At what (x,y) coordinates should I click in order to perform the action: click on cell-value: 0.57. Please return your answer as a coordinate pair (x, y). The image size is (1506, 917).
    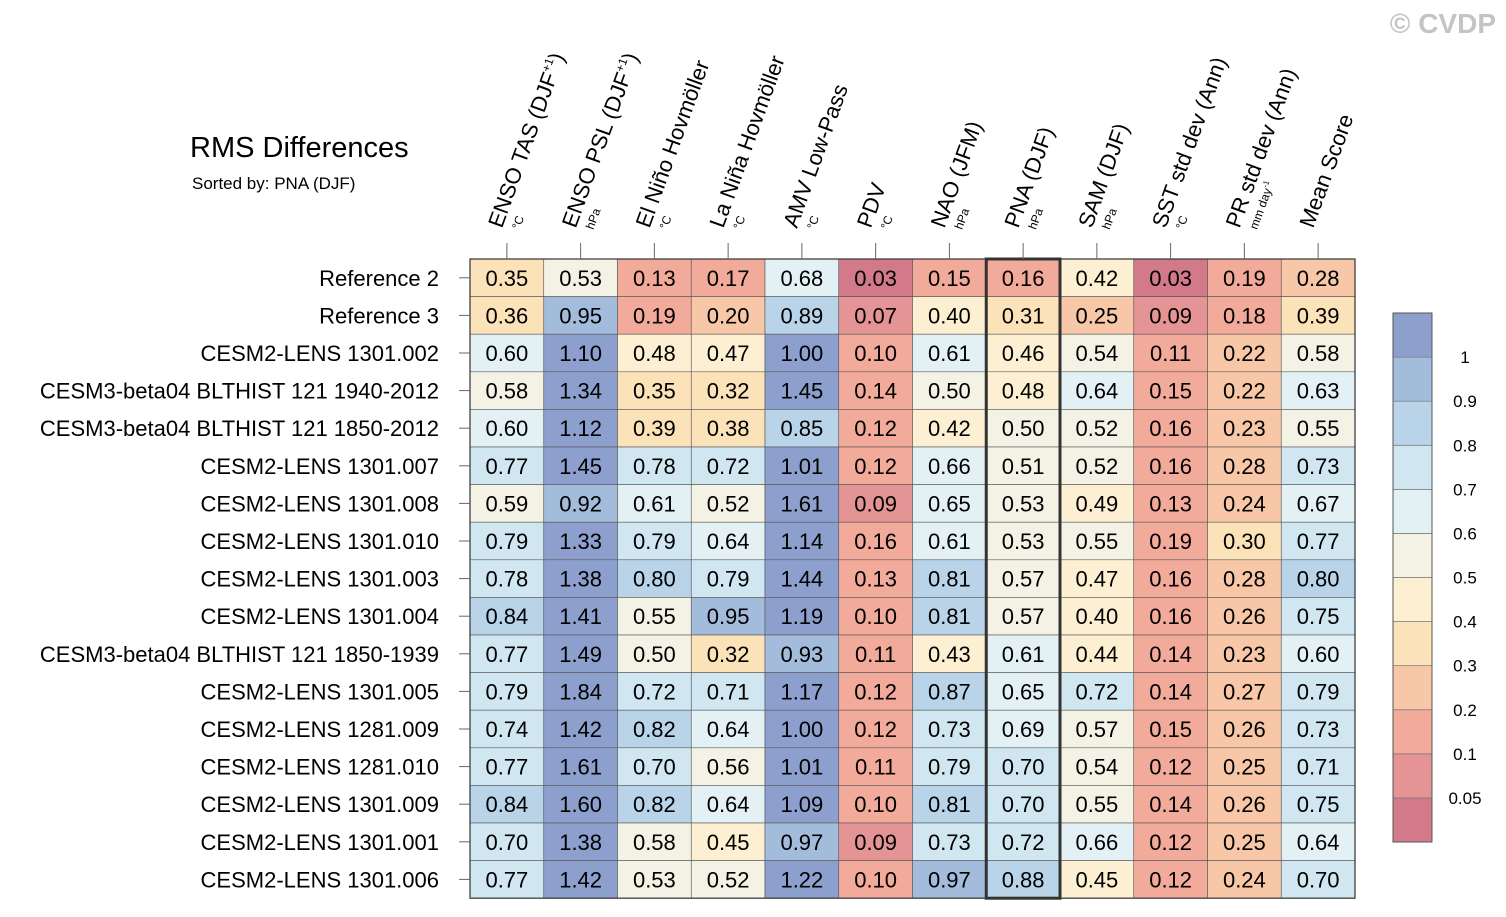
    Looking at the image, I should click on (1096, 729).